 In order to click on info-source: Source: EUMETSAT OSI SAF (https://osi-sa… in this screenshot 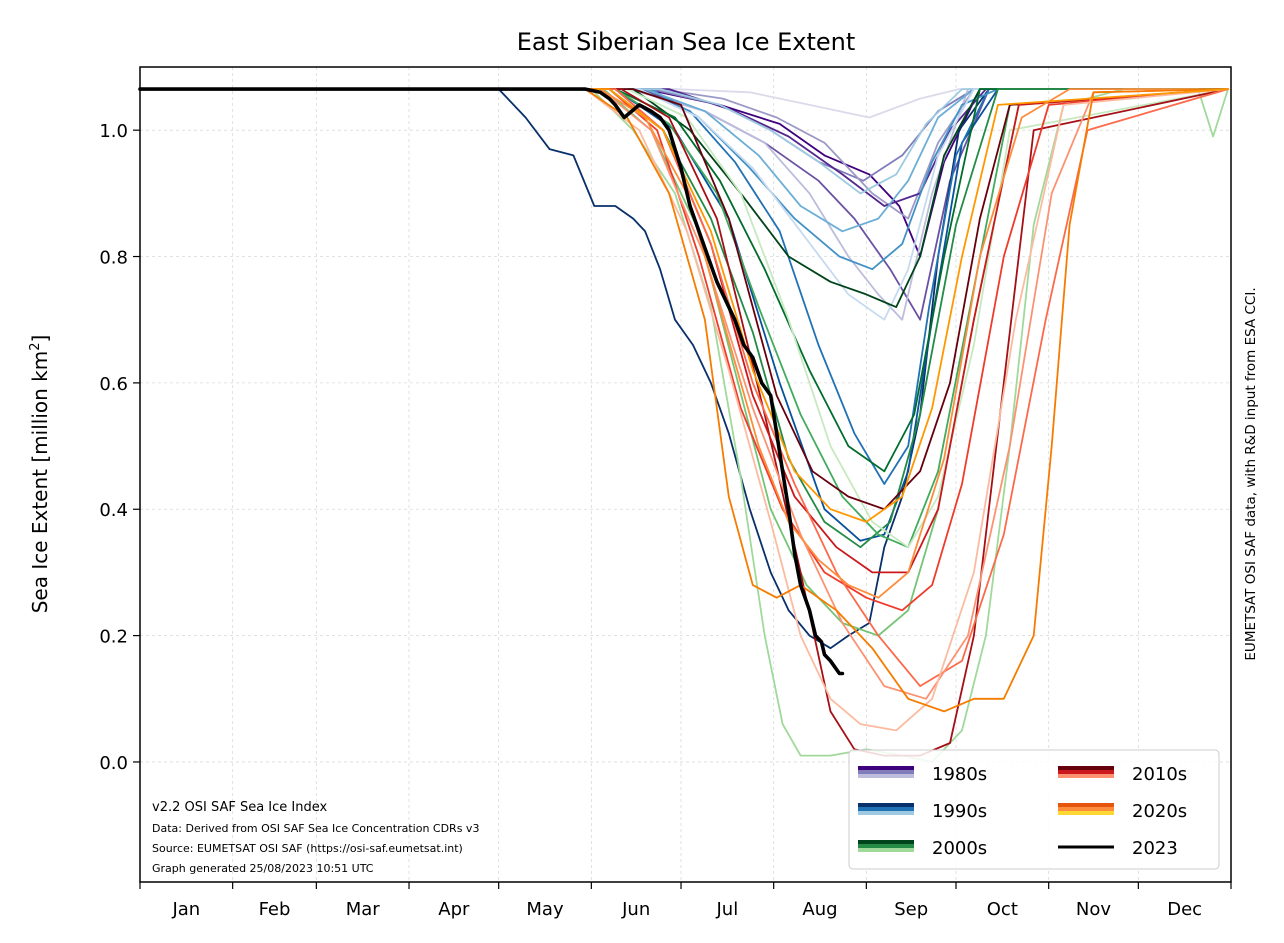, I will do `click(307, 848)`.